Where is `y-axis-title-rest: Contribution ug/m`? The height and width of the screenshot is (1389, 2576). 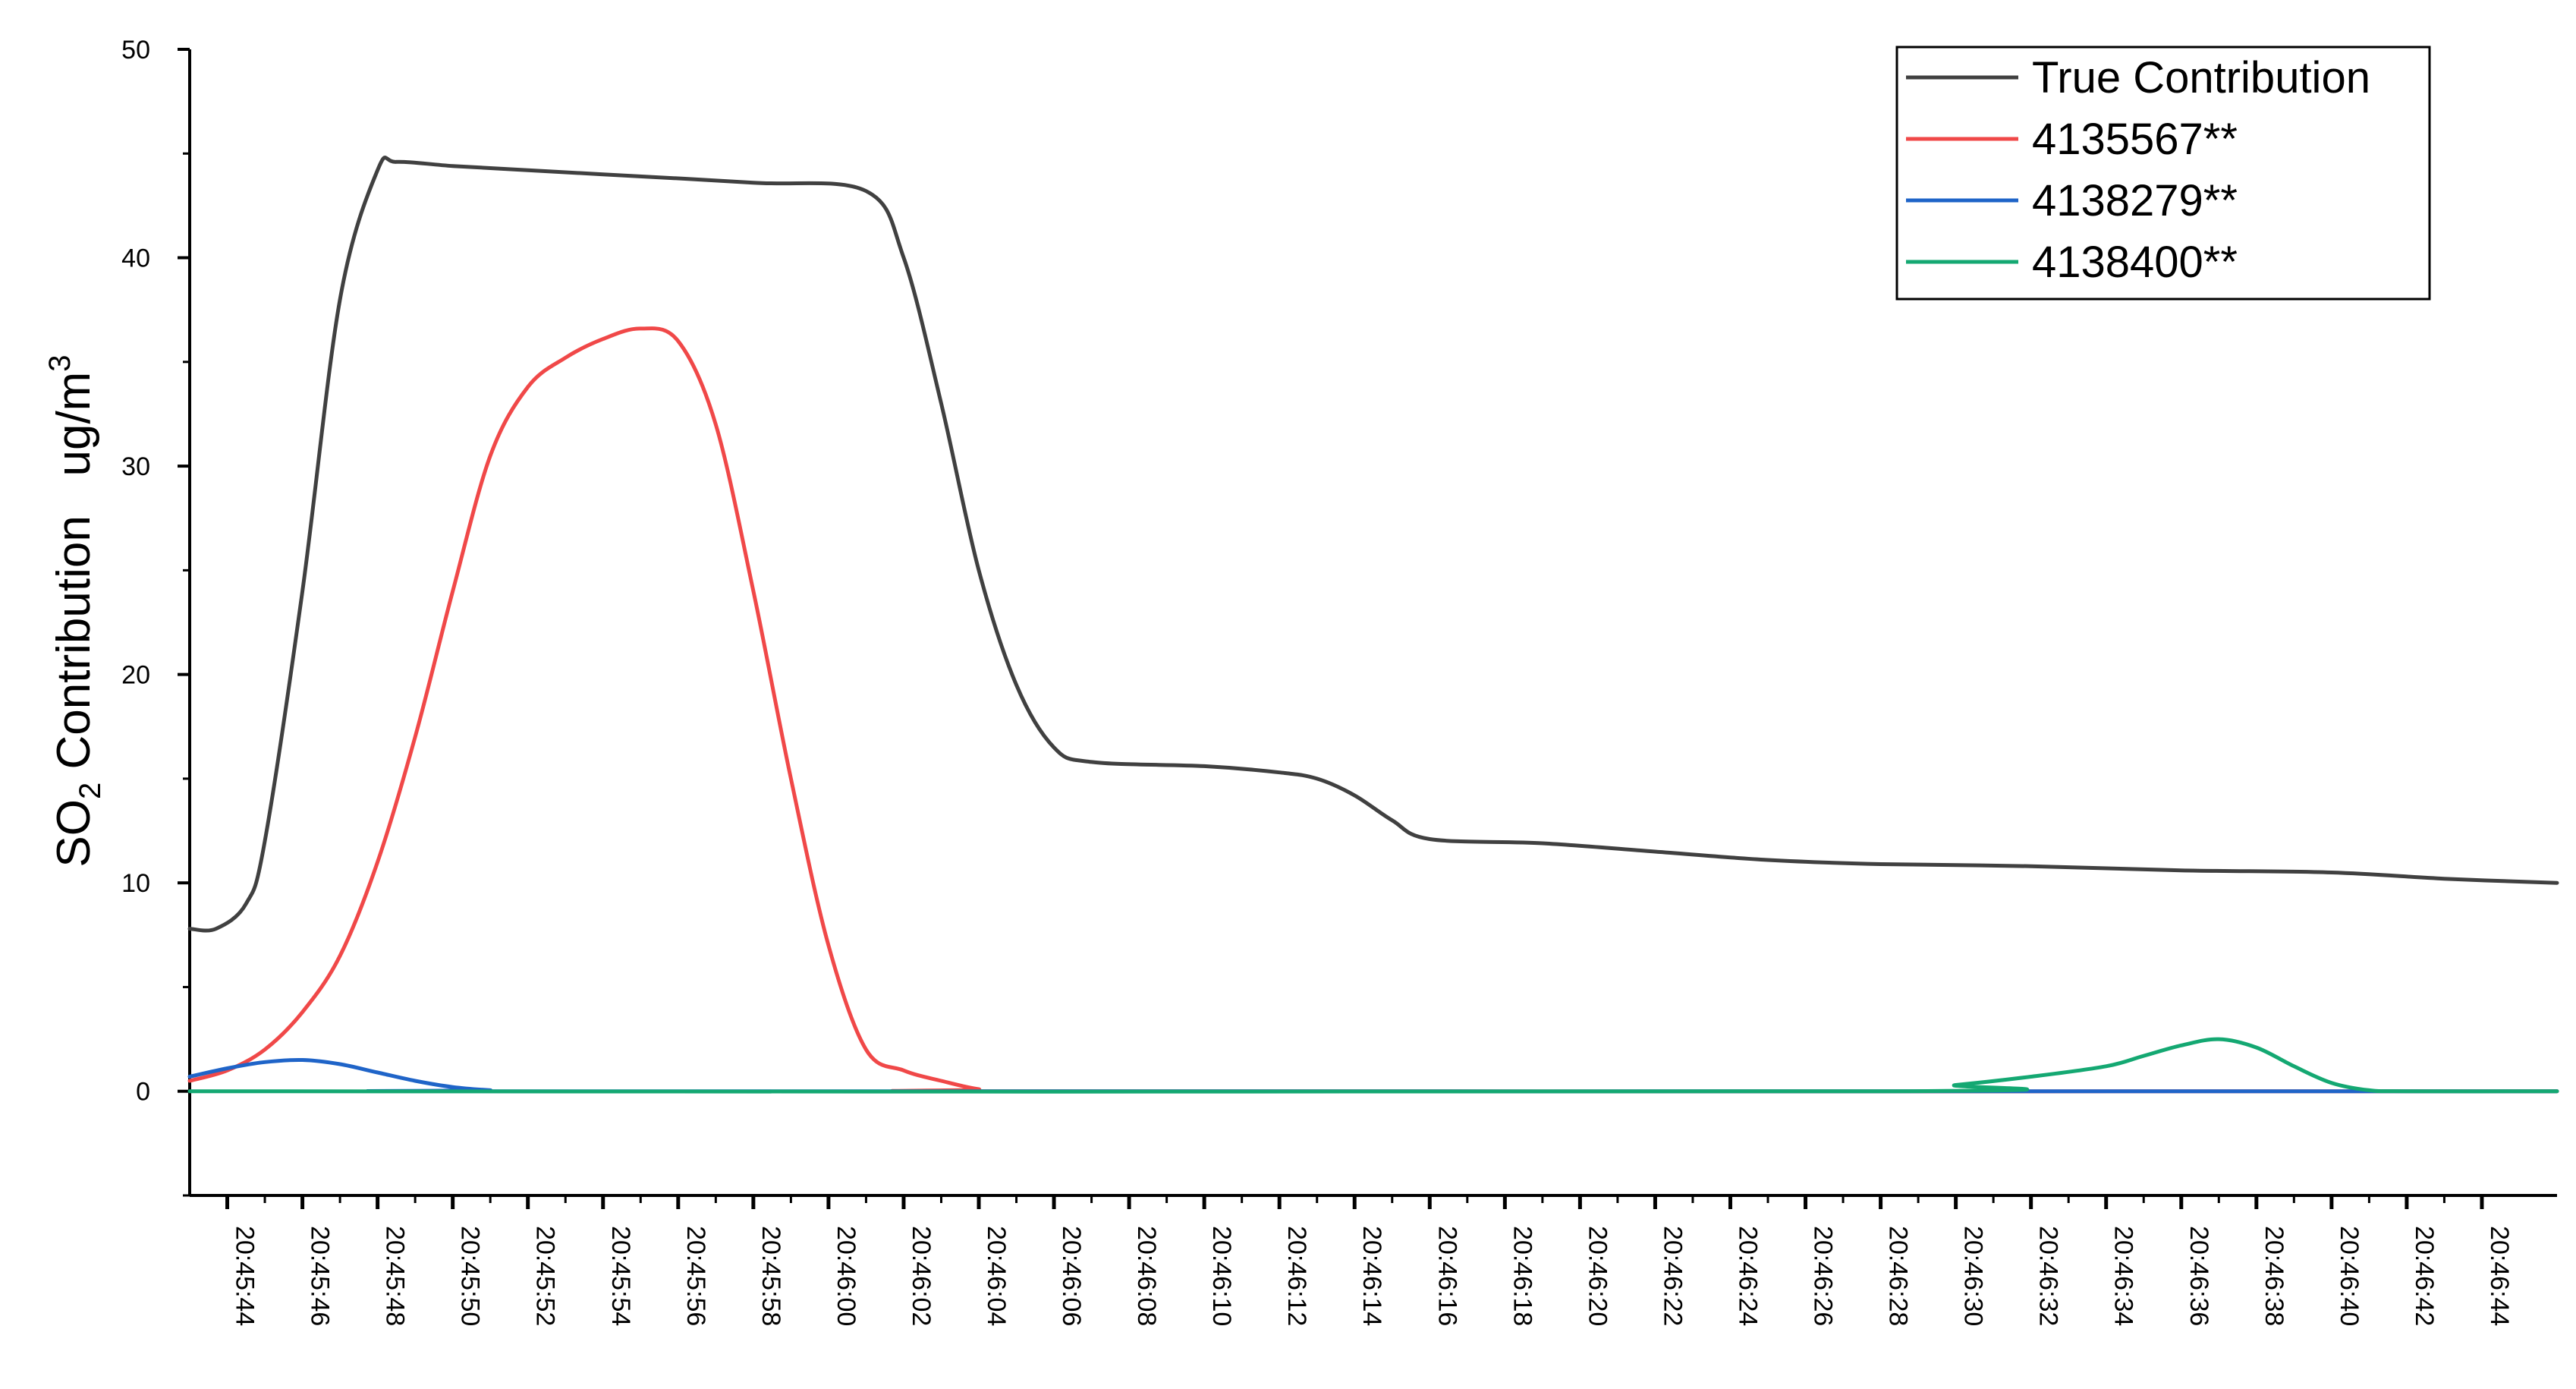
y-axis-title-rest: Contribution ug/m is located at coordinates (74, 577).